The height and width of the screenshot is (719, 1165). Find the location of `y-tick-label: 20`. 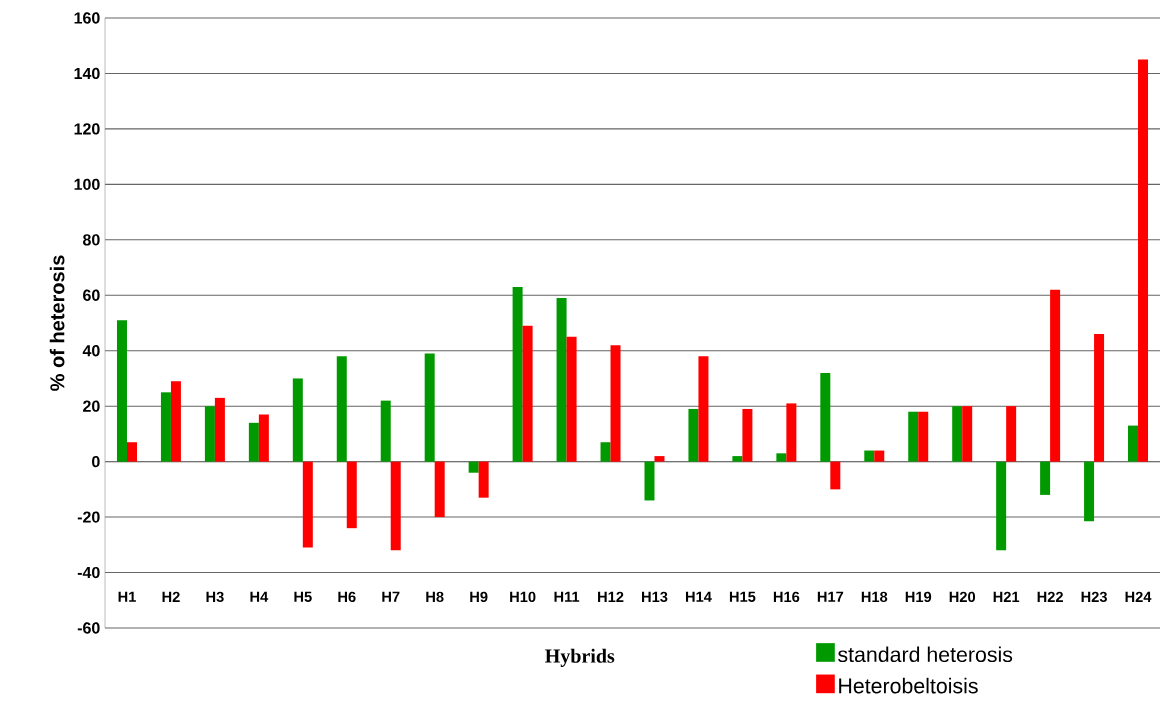

y-tick-label: 20 is located at coordinates (91, 406).